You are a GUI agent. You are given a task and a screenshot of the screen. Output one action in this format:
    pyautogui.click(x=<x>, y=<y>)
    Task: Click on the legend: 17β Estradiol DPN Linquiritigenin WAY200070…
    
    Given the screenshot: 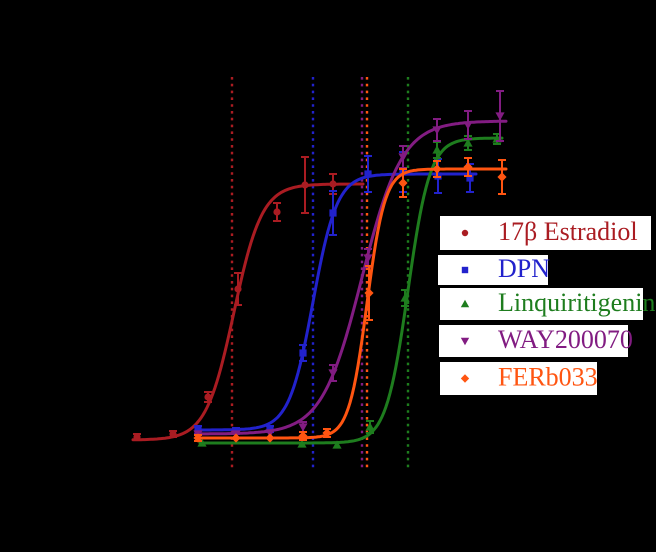 What is the action you would take?
    pyautogui.click(x=546, y=305)
    